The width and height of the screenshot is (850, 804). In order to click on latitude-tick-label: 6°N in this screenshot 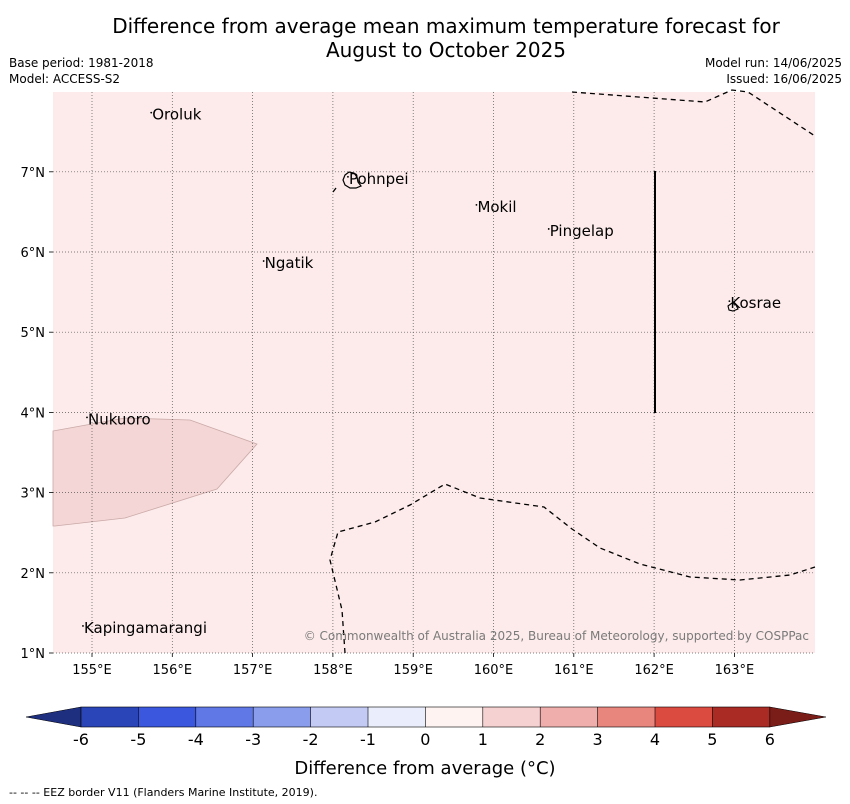, I will do `click(33, 253)`.